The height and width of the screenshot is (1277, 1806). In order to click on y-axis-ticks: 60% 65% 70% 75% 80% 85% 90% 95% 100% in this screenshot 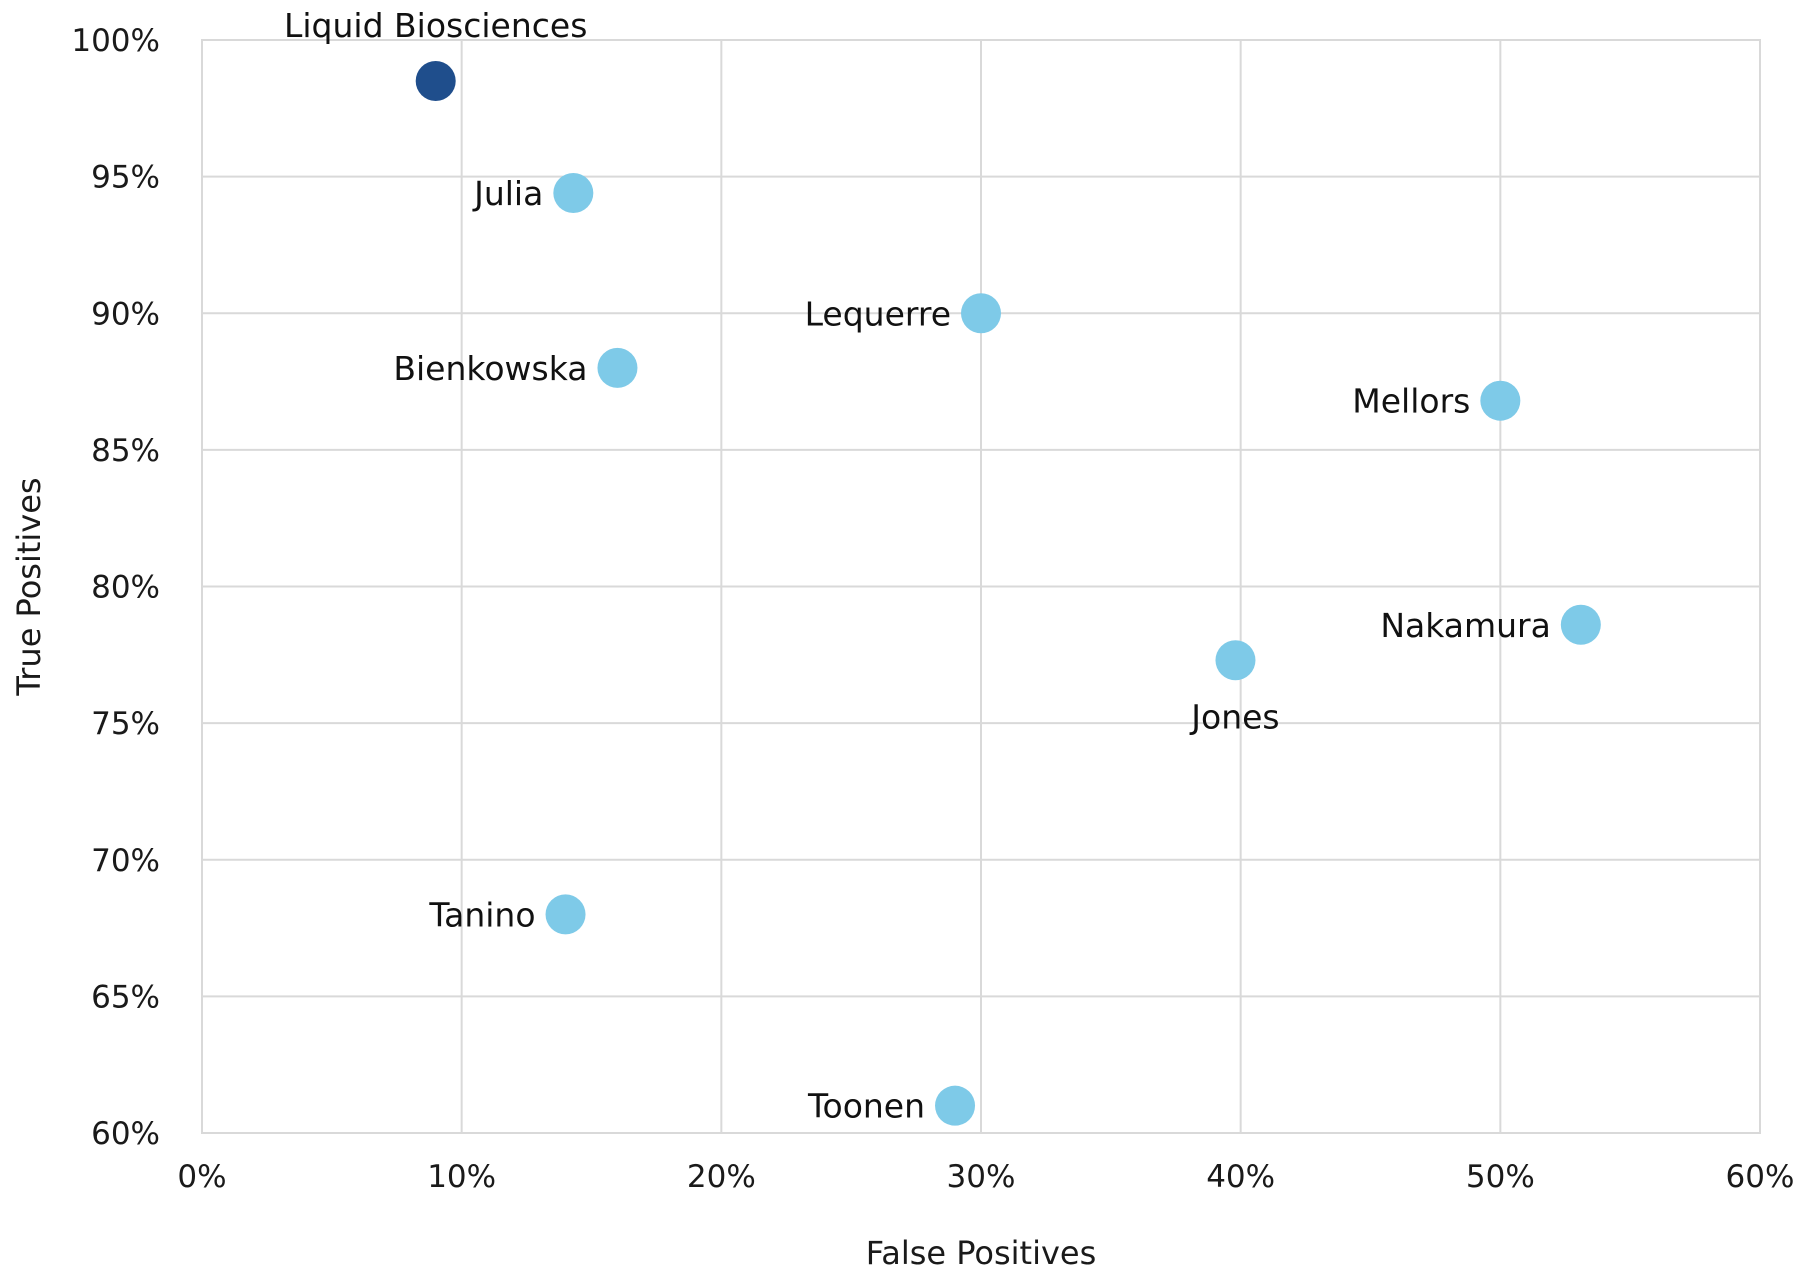, I will do `click(115, 587)`.